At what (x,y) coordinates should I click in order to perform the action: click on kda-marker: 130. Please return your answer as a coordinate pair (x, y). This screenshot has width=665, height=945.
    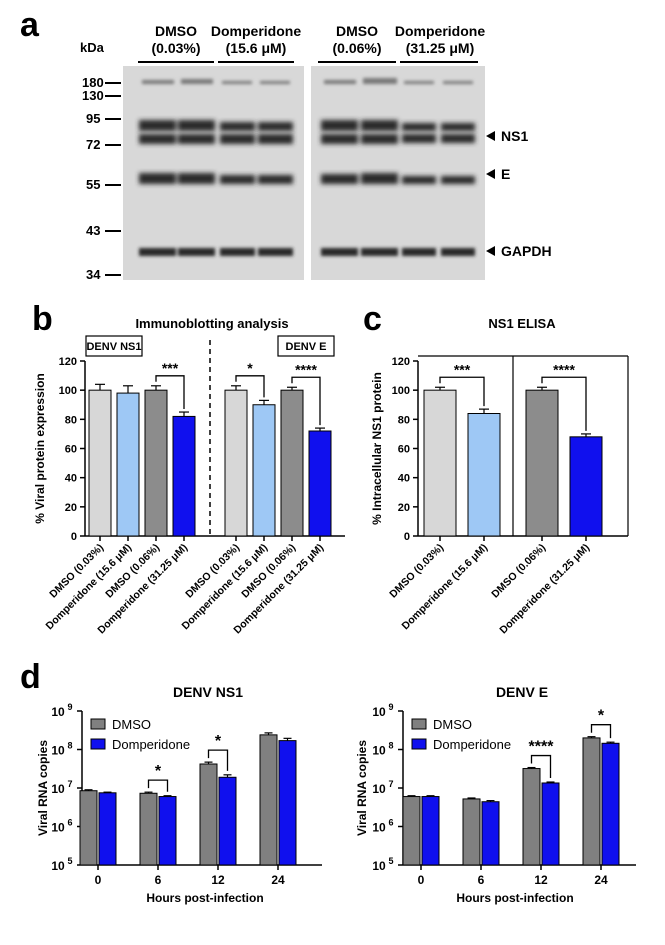
    Looking at the image, I should click on (93, 95).